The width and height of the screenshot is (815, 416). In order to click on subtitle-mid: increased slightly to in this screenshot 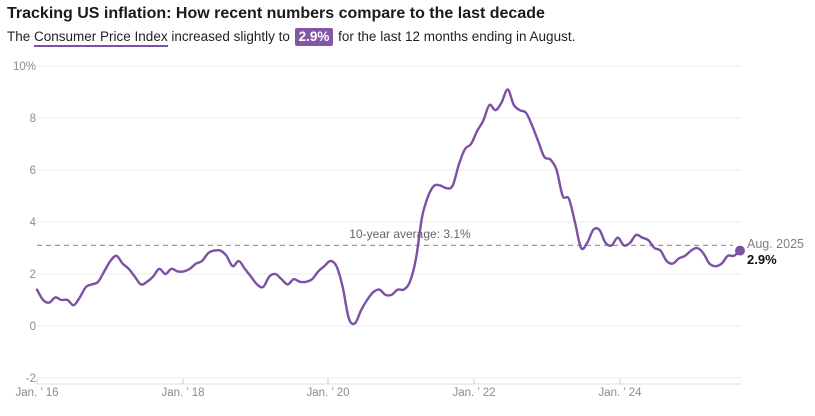, I will do `click(230, 36)`.